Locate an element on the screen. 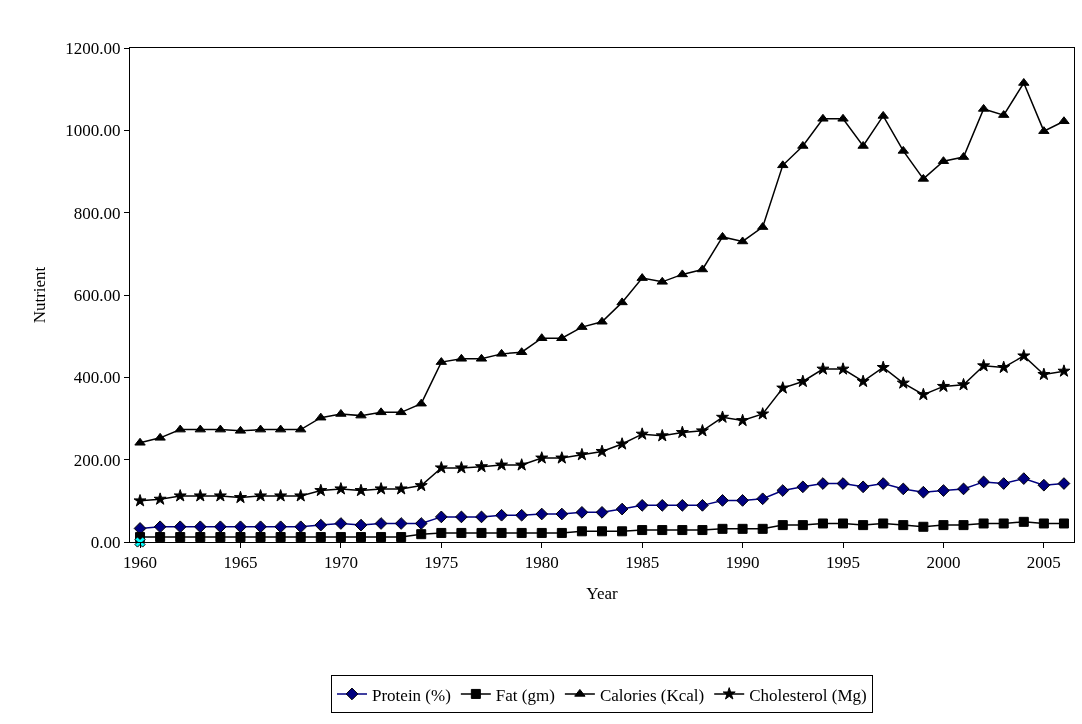 The height and width of the screenshot is (724, 1082). x-axis-title: Year is located at coordinates (602, 593).